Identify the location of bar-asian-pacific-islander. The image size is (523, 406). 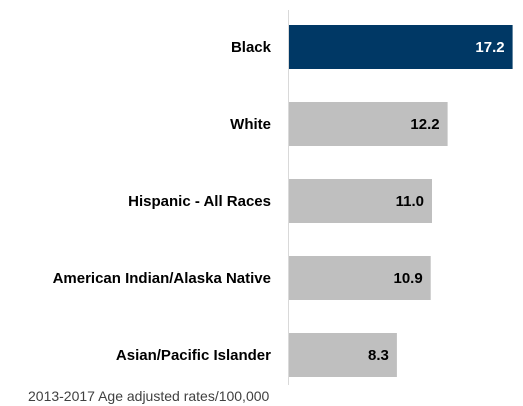
(343, 355).